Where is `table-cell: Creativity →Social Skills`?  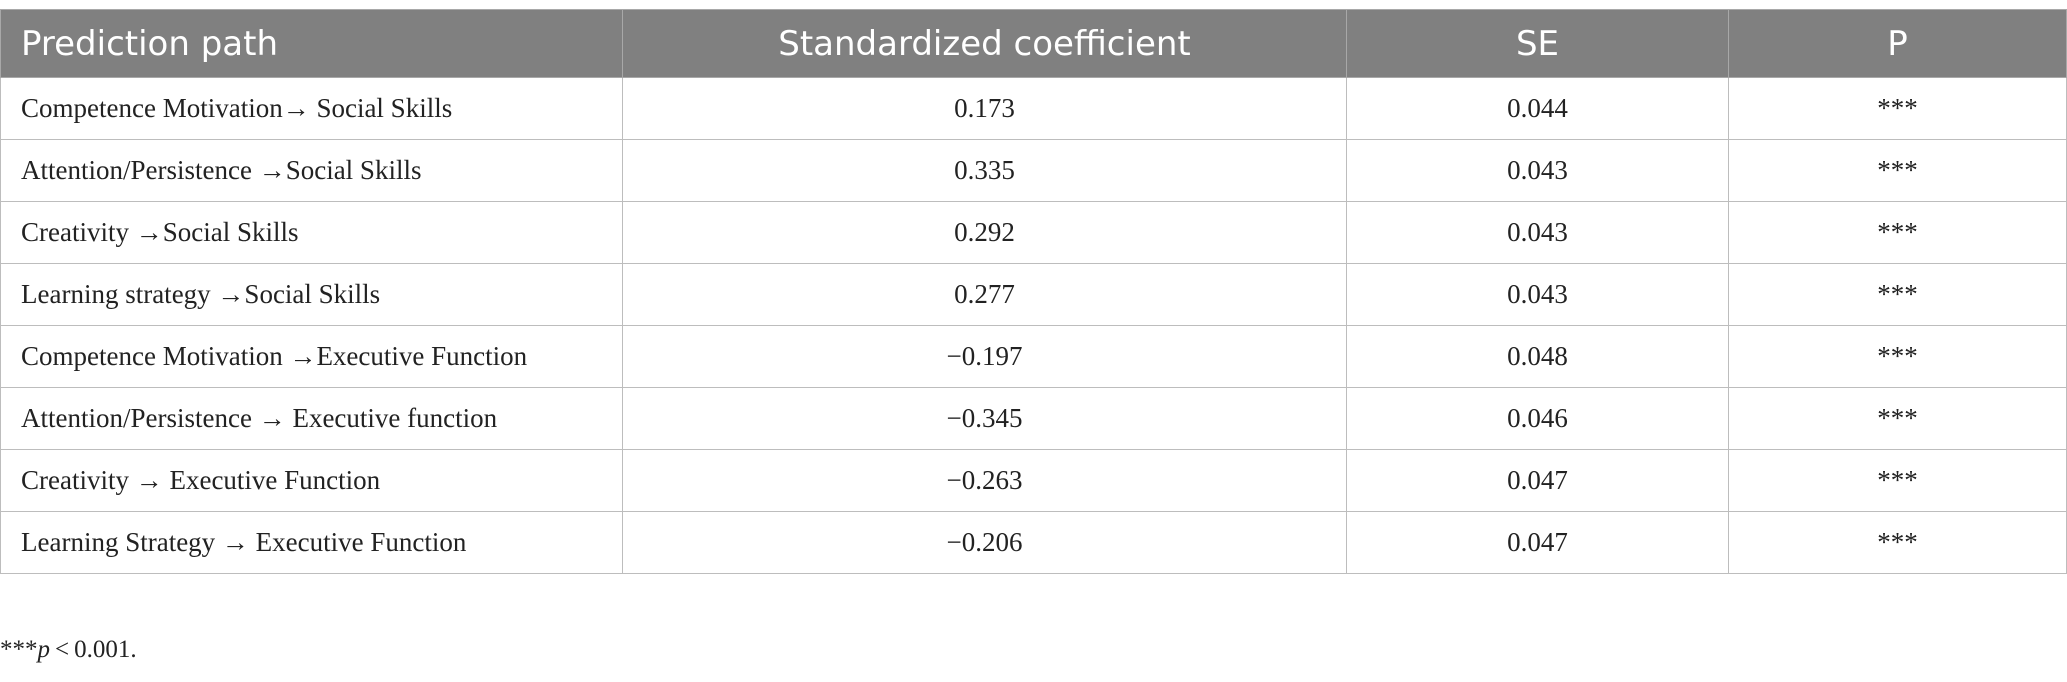
table-cell: Creativity →Social Skills is located at coordinates (311, 232).